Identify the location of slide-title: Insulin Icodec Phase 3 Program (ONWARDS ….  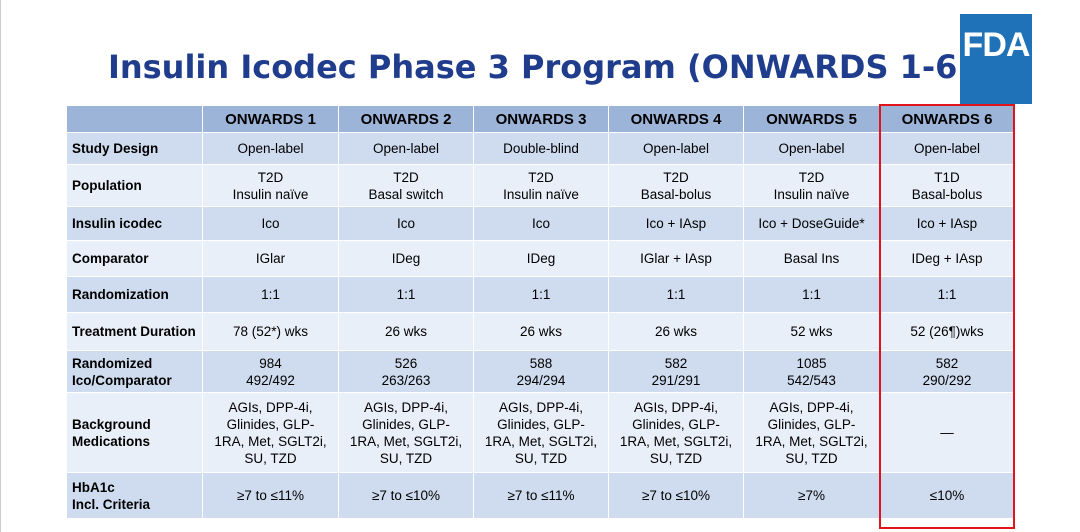
(540, 67).